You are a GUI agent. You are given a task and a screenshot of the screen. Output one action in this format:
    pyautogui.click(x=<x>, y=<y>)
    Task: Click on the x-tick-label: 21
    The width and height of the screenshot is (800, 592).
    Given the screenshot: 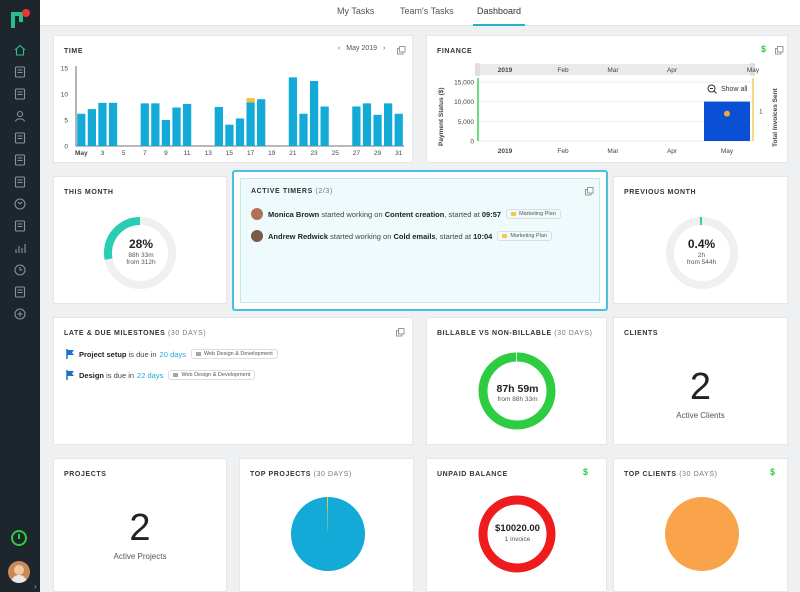 What is the action you would take?
    pyautogui.click(x=293, y=153)
    